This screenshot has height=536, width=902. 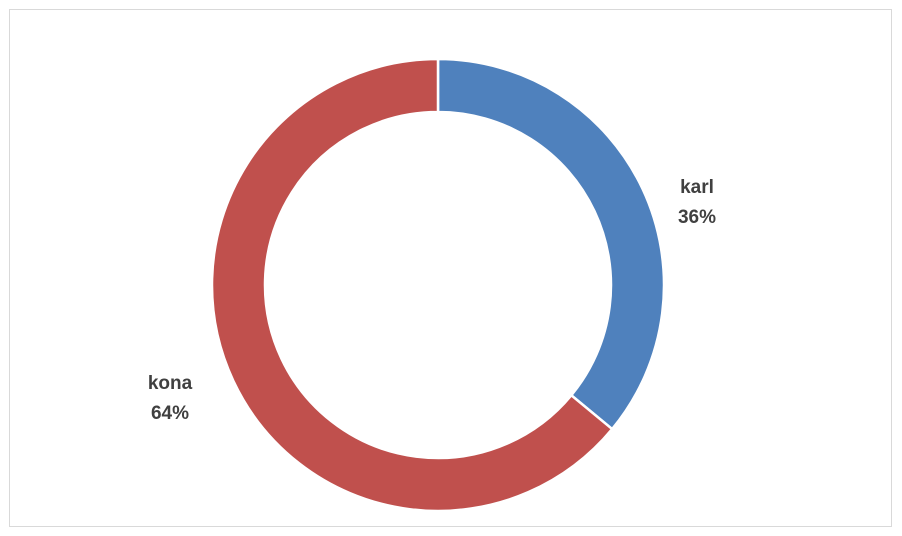 What do you see at coordinates (170, 413) in the screenshot?
I see `data-label-percent-kona: 64%` at bounding box center [170, 413].